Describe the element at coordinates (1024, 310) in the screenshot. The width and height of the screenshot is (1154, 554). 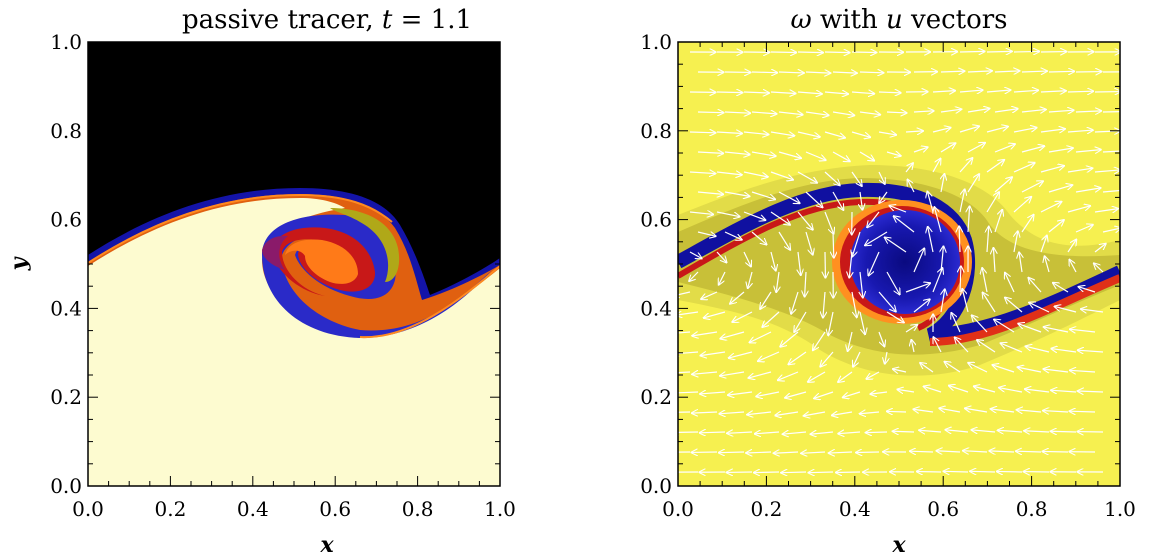
I see `shear-band-red-right` at that location.